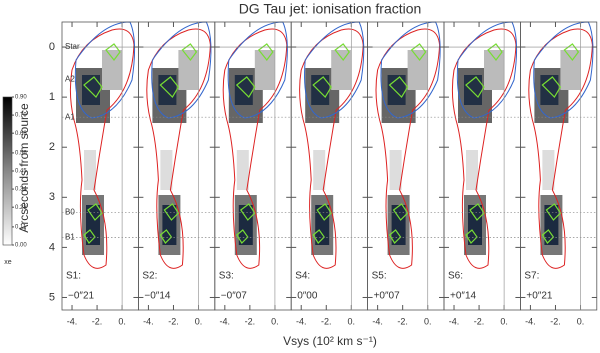  I want to click on panel-offset: −0″07, so click(234, 296).